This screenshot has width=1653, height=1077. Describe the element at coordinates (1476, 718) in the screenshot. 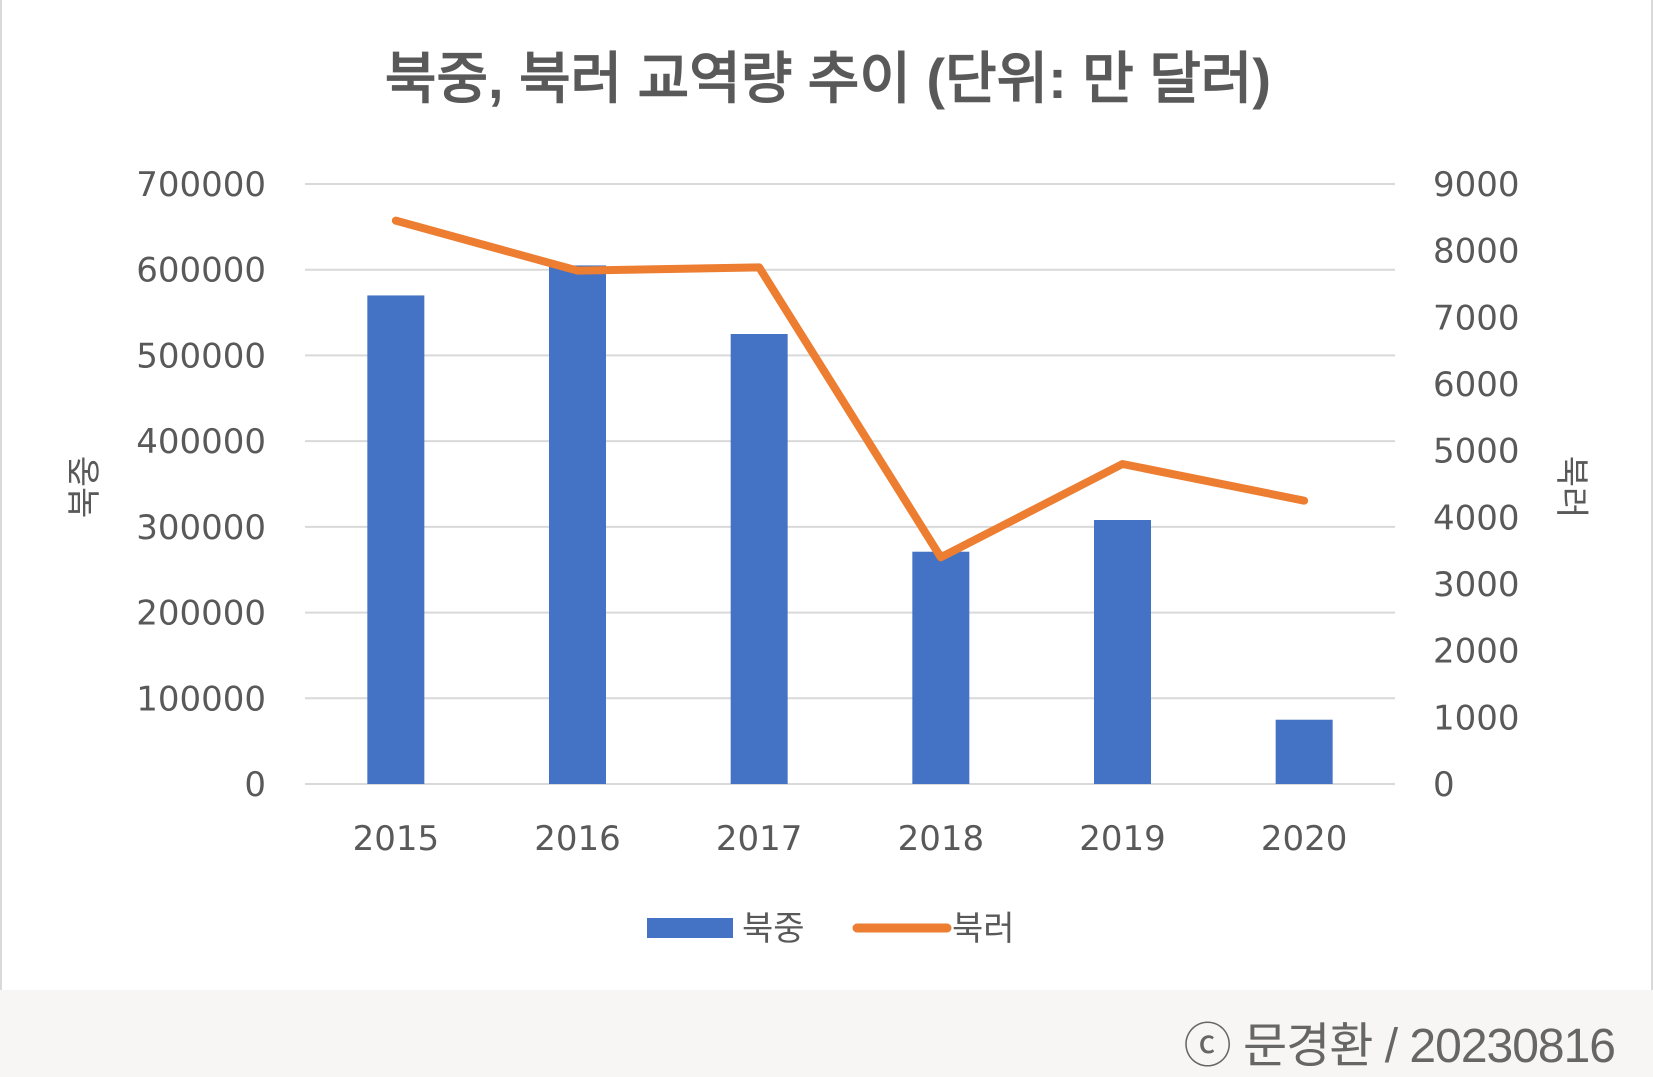

I see `right-tick-label: 1000` at that location.